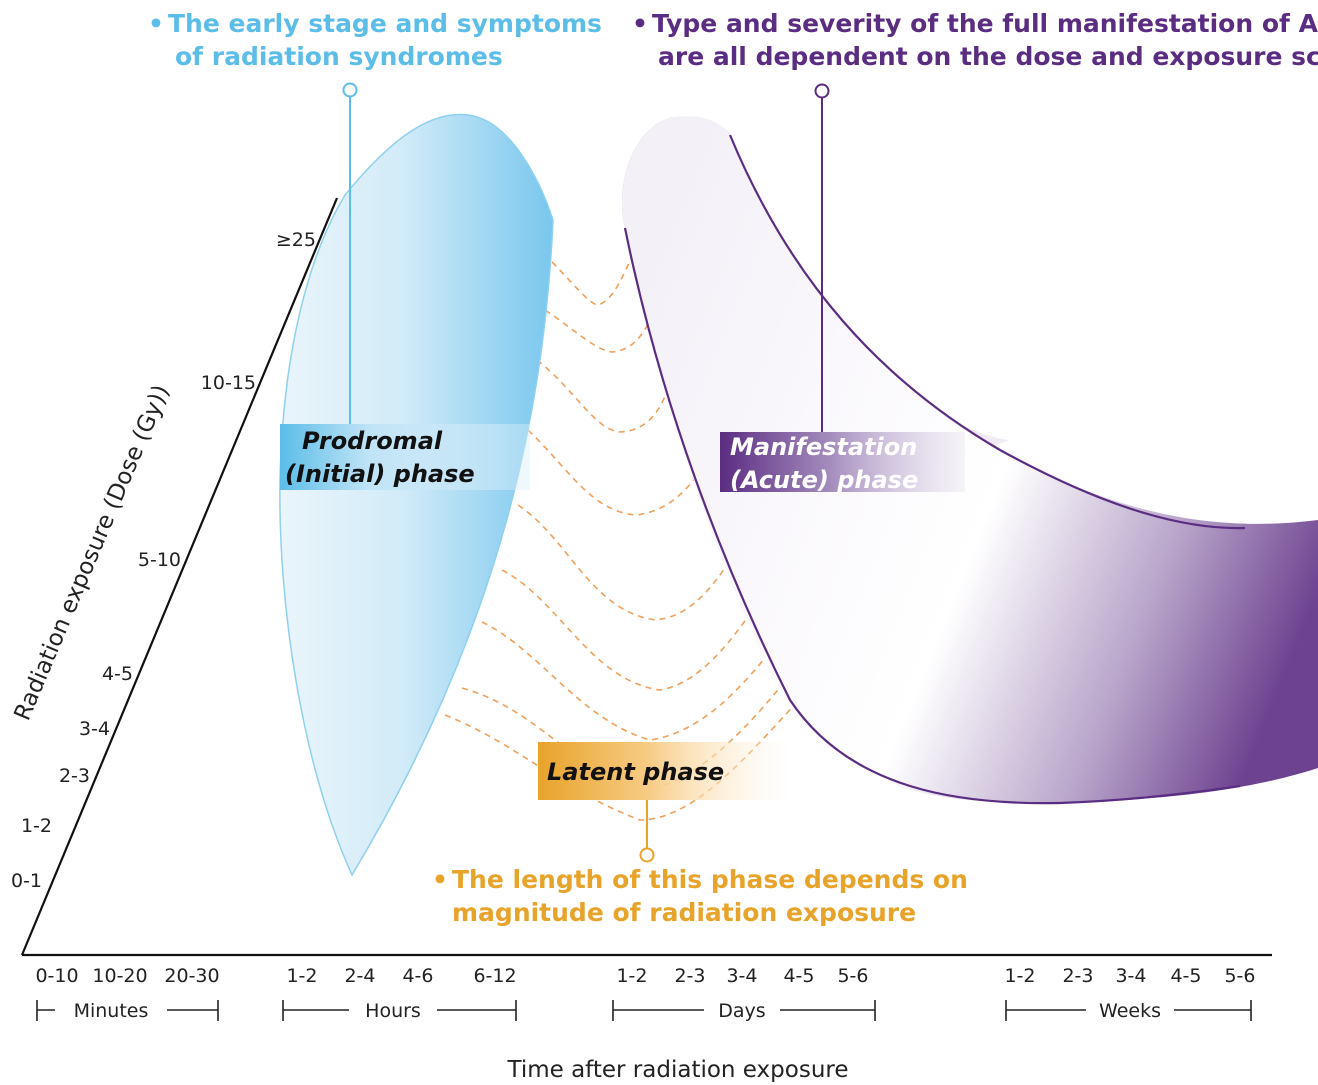 The height and width of the screenshot is (1085, 1318). I want to click on latent-length-line-2: magnitude of radiation exposure, so click(684, 912).